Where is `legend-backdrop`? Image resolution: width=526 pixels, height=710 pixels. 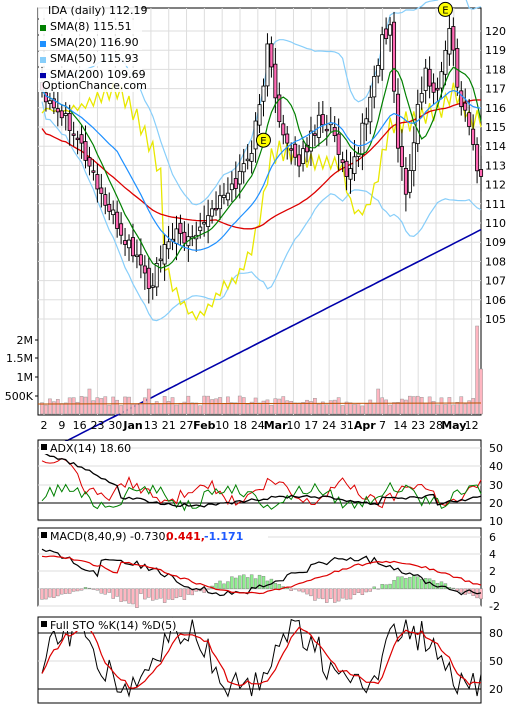 legend-backdrop is located at coordinates (90, 59).